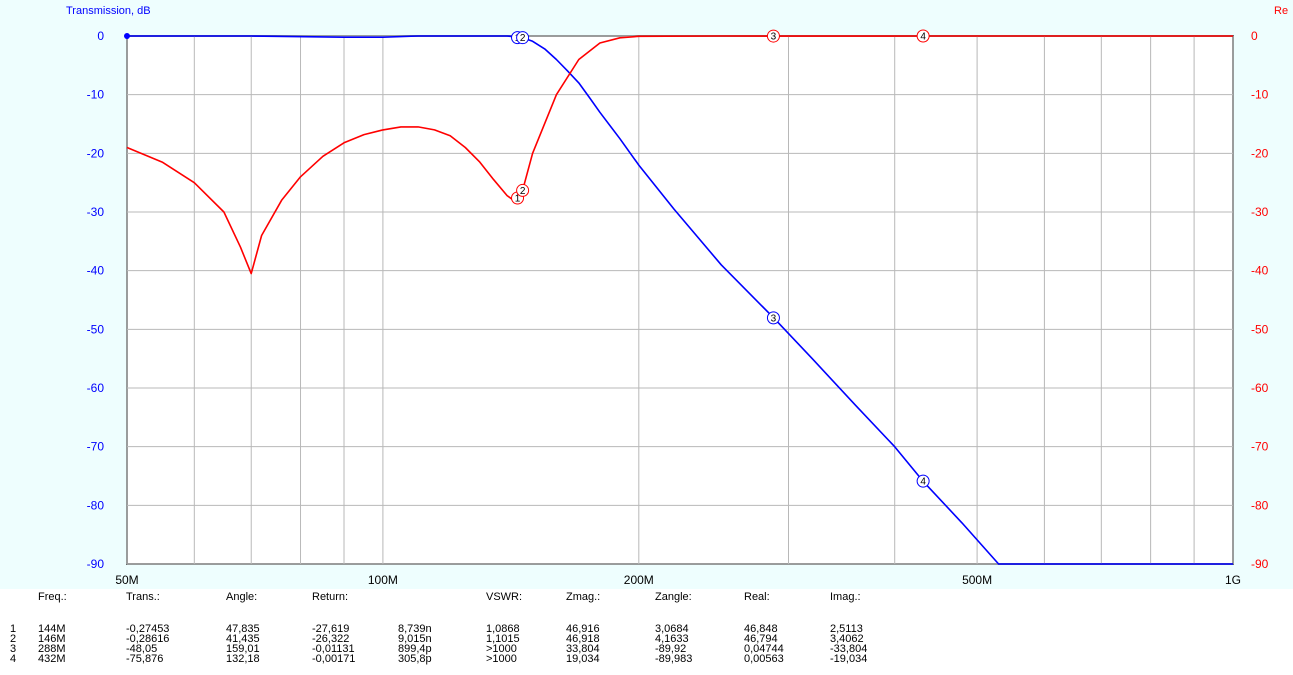 Image resolution: width=1293 pixels, height=675 pixels. I want to click on table-cell: 46,916, so click(583, 629).